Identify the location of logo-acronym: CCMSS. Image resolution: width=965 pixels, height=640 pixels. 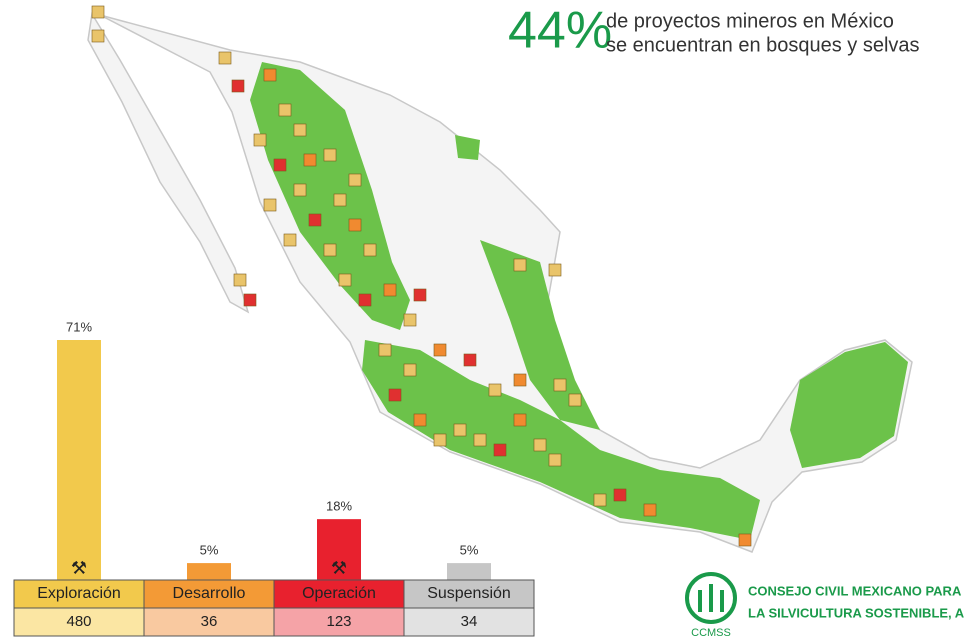
(711, 633).